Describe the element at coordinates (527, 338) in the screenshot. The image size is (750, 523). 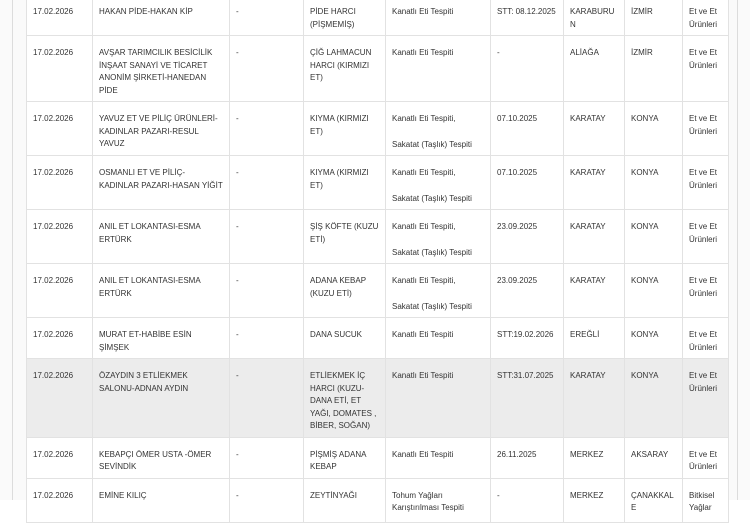
I see `batch-cell: STT:19.02.2026` at that location.